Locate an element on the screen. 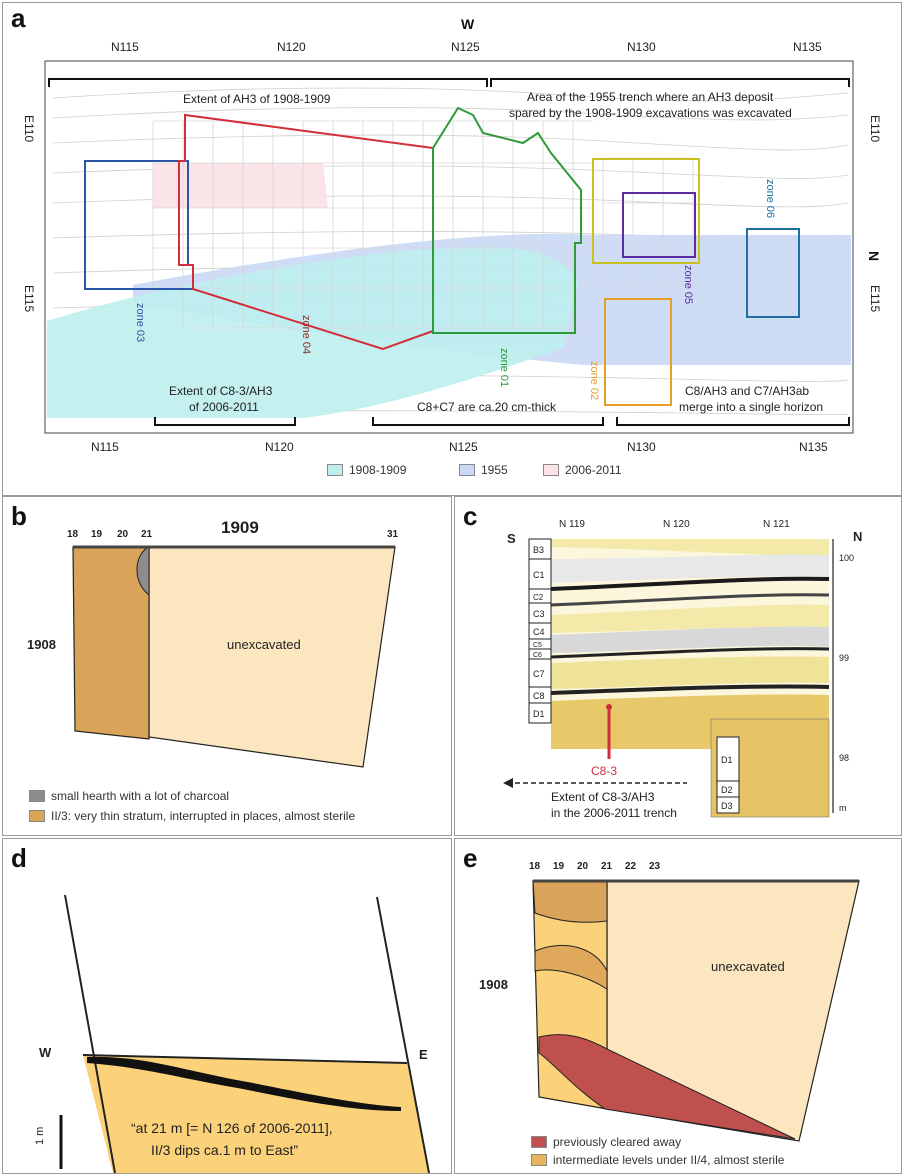 This screenshot has width=904, height=1176. bracket-bottom-left is located at coordinates (225, 421).